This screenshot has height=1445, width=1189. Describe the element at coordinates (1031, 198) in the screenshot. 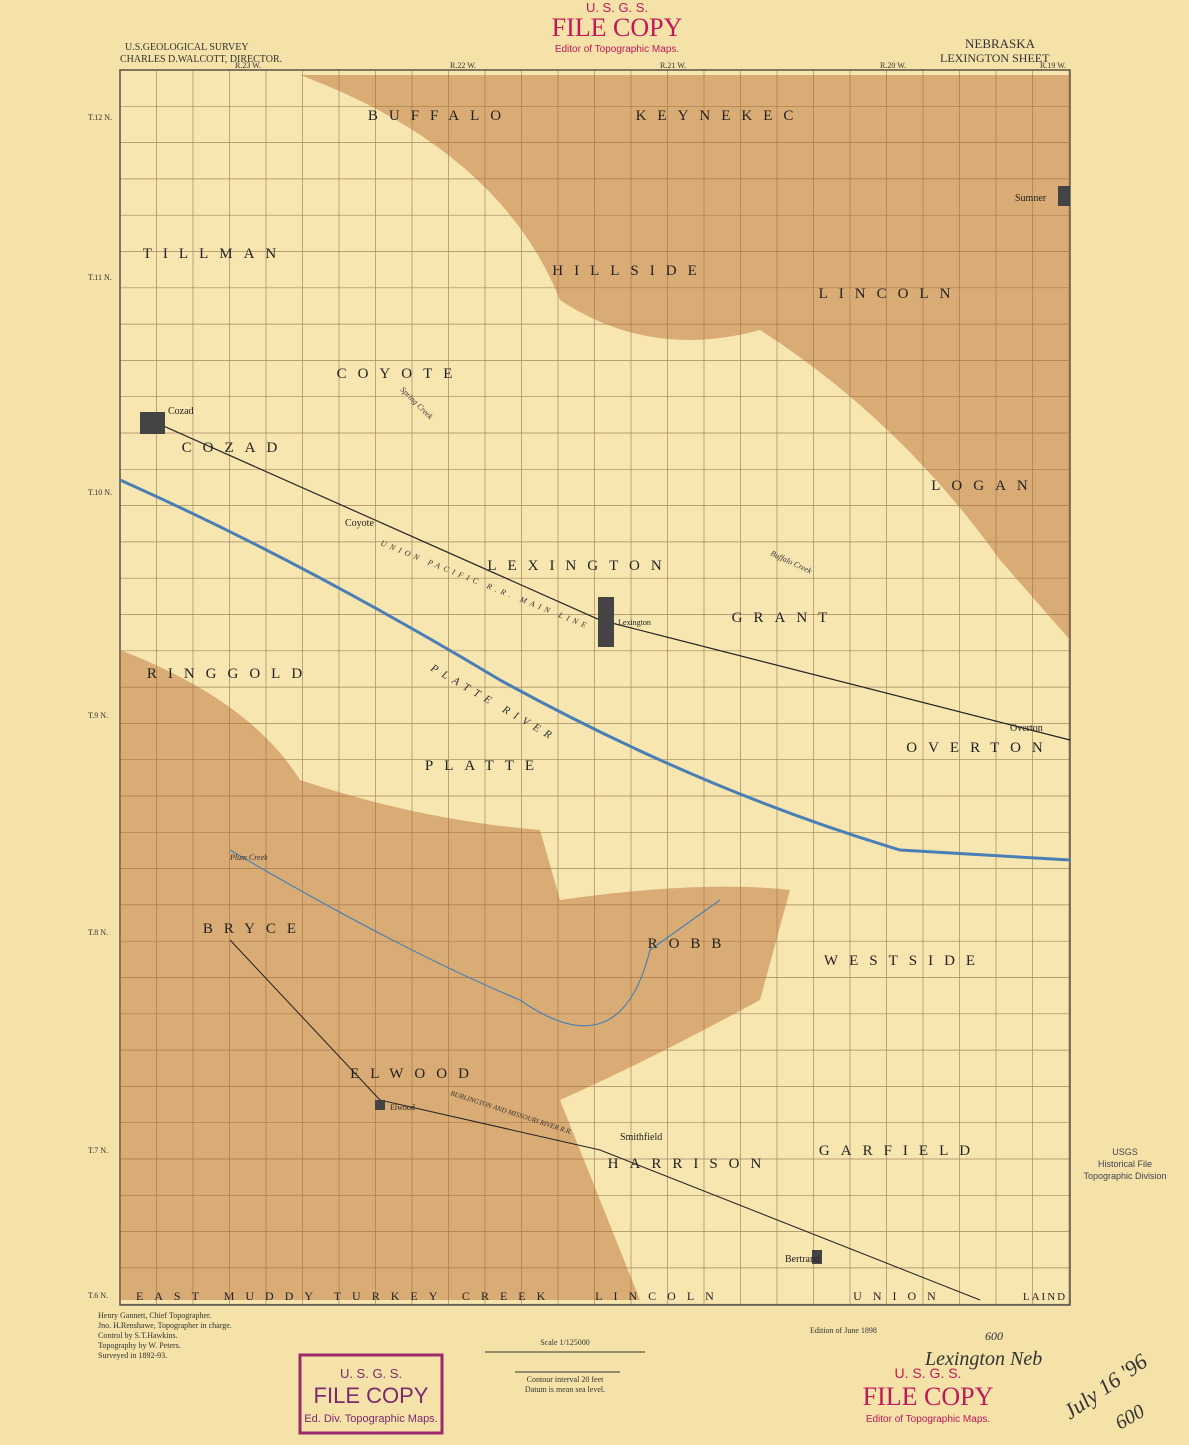

I see `town: Sumner` at that location.